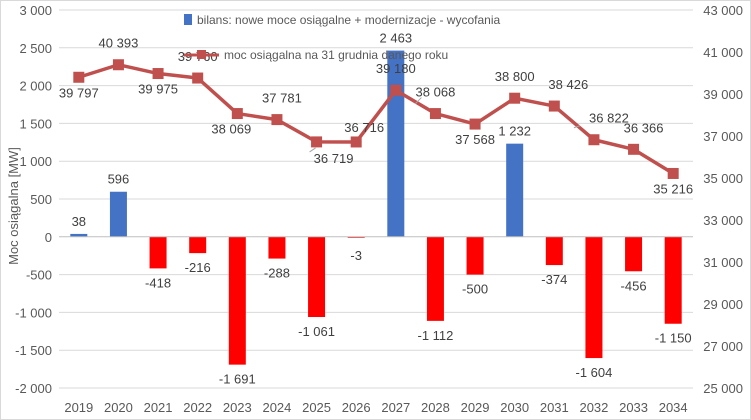 The height and width of the screenshot is (420, 751). Describe the element at coordinates (435, 335) in the screenshot. I see `bar-value-label: -1 112` at that location.